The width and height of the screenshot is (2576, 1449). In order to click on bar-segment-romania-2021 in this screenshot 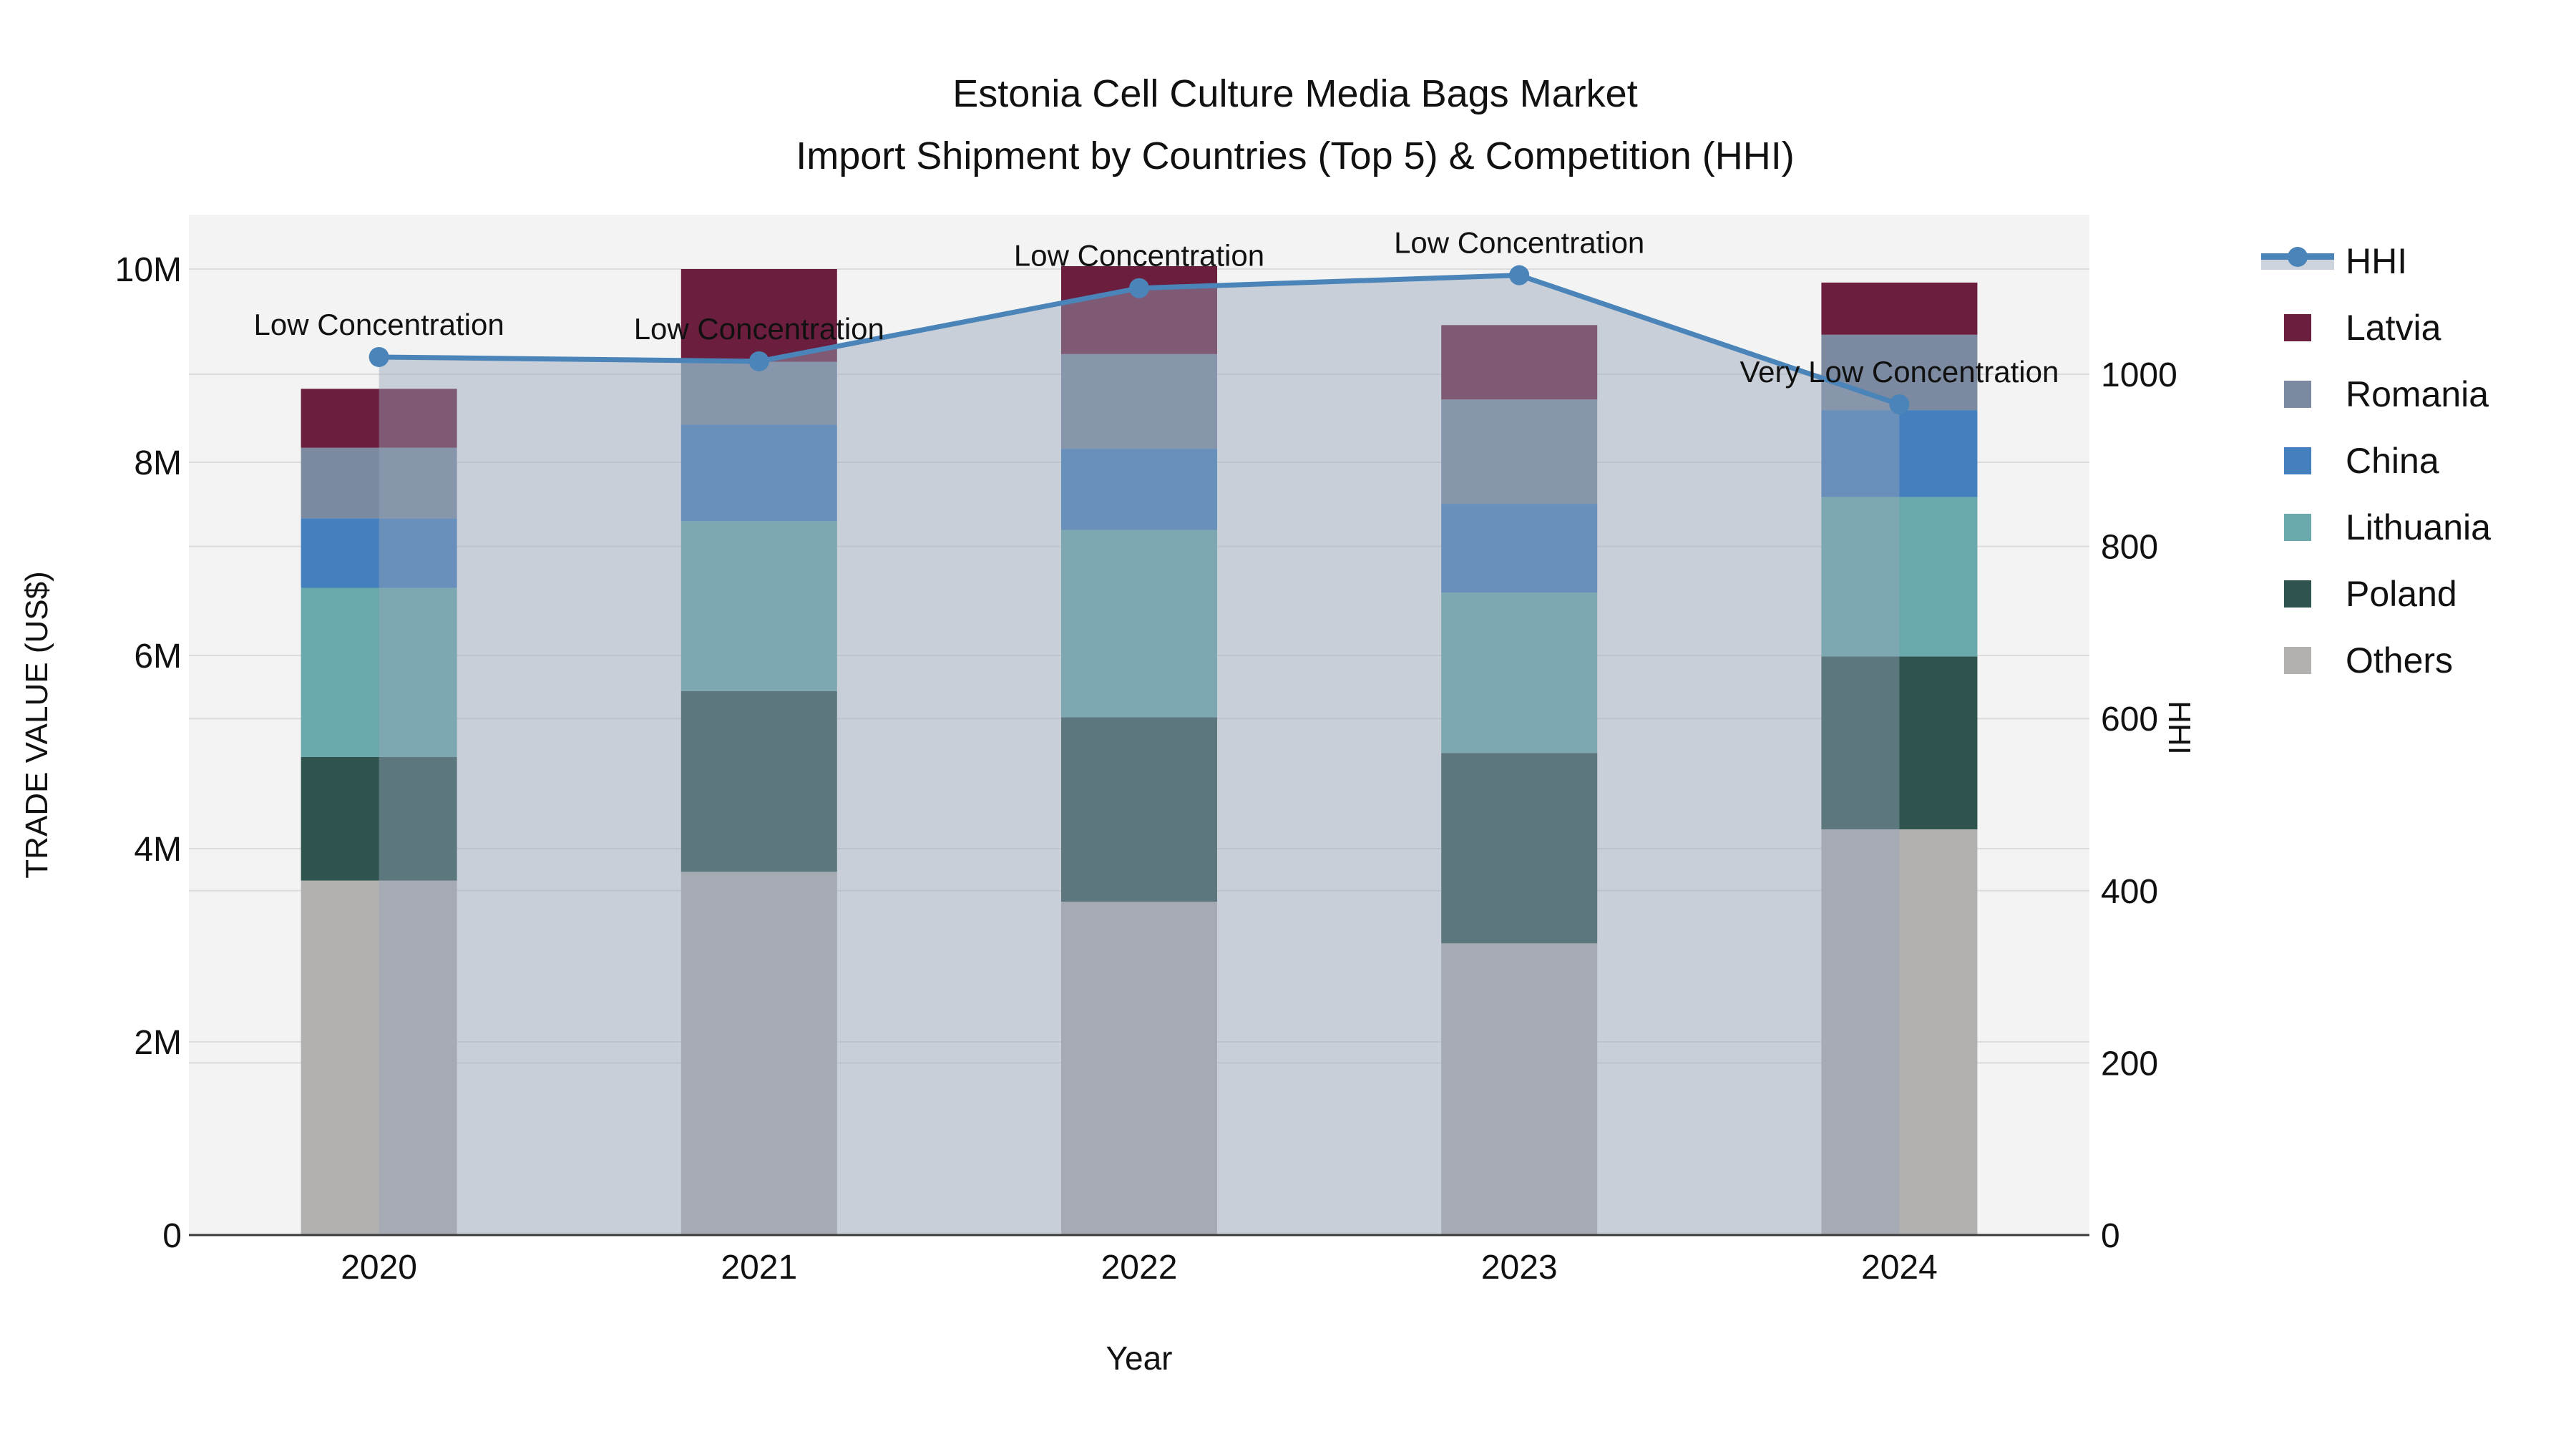, I will do `click(758, 393)`.